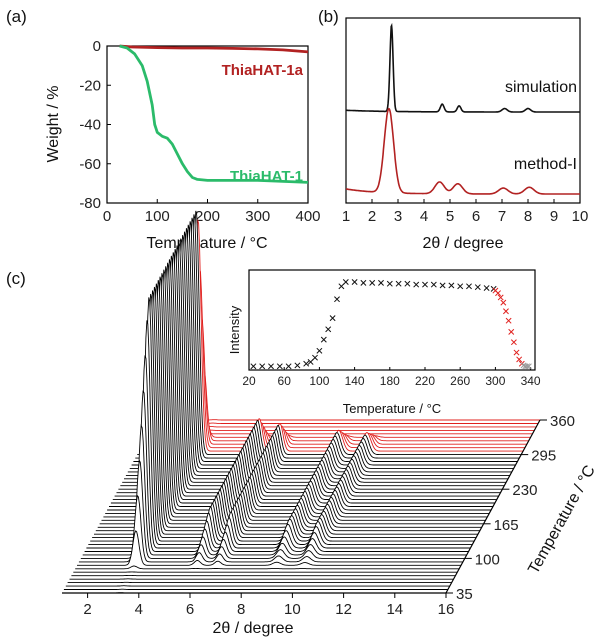 This screenshot has width=598, height=640. What do you see at coordinates (476, 216) in the screenshot?
I see `panel-b-xtick-label: 6` at bounding box center [476, 216].